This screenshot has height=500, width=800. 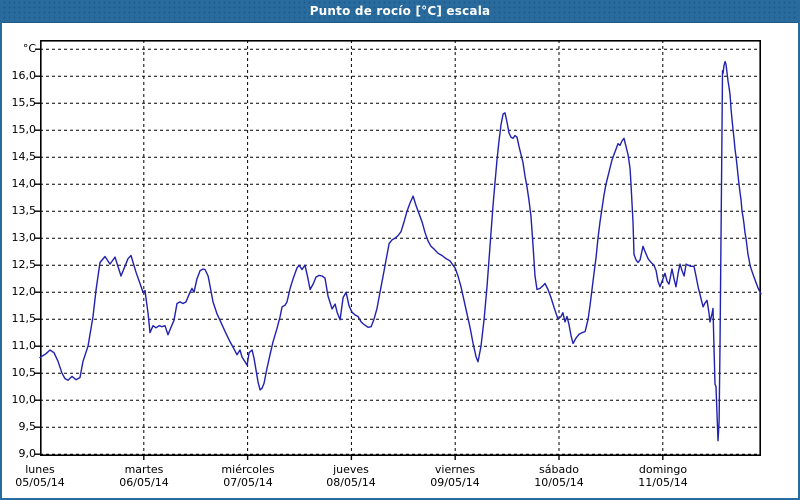 I want to click on x-axis-day-label: domingo 11/05/14, so click(x=663, y=476).